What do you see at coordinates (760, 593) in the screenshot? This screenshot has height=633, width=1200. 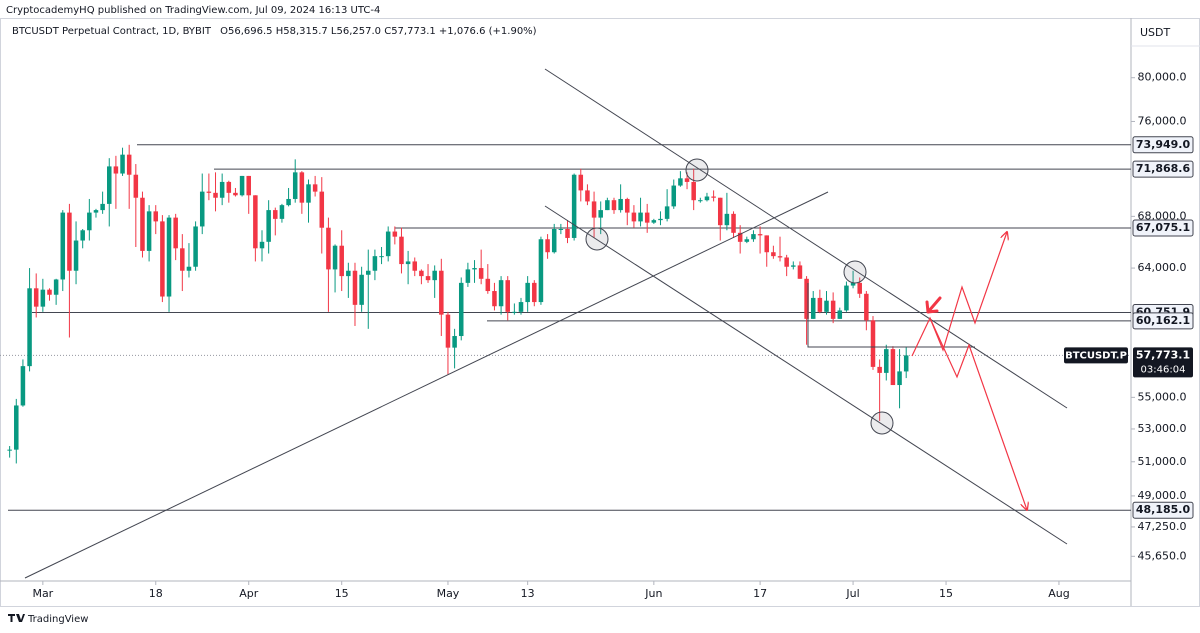 I see `x-tick-label: 17` at bounding box center [760, 593].